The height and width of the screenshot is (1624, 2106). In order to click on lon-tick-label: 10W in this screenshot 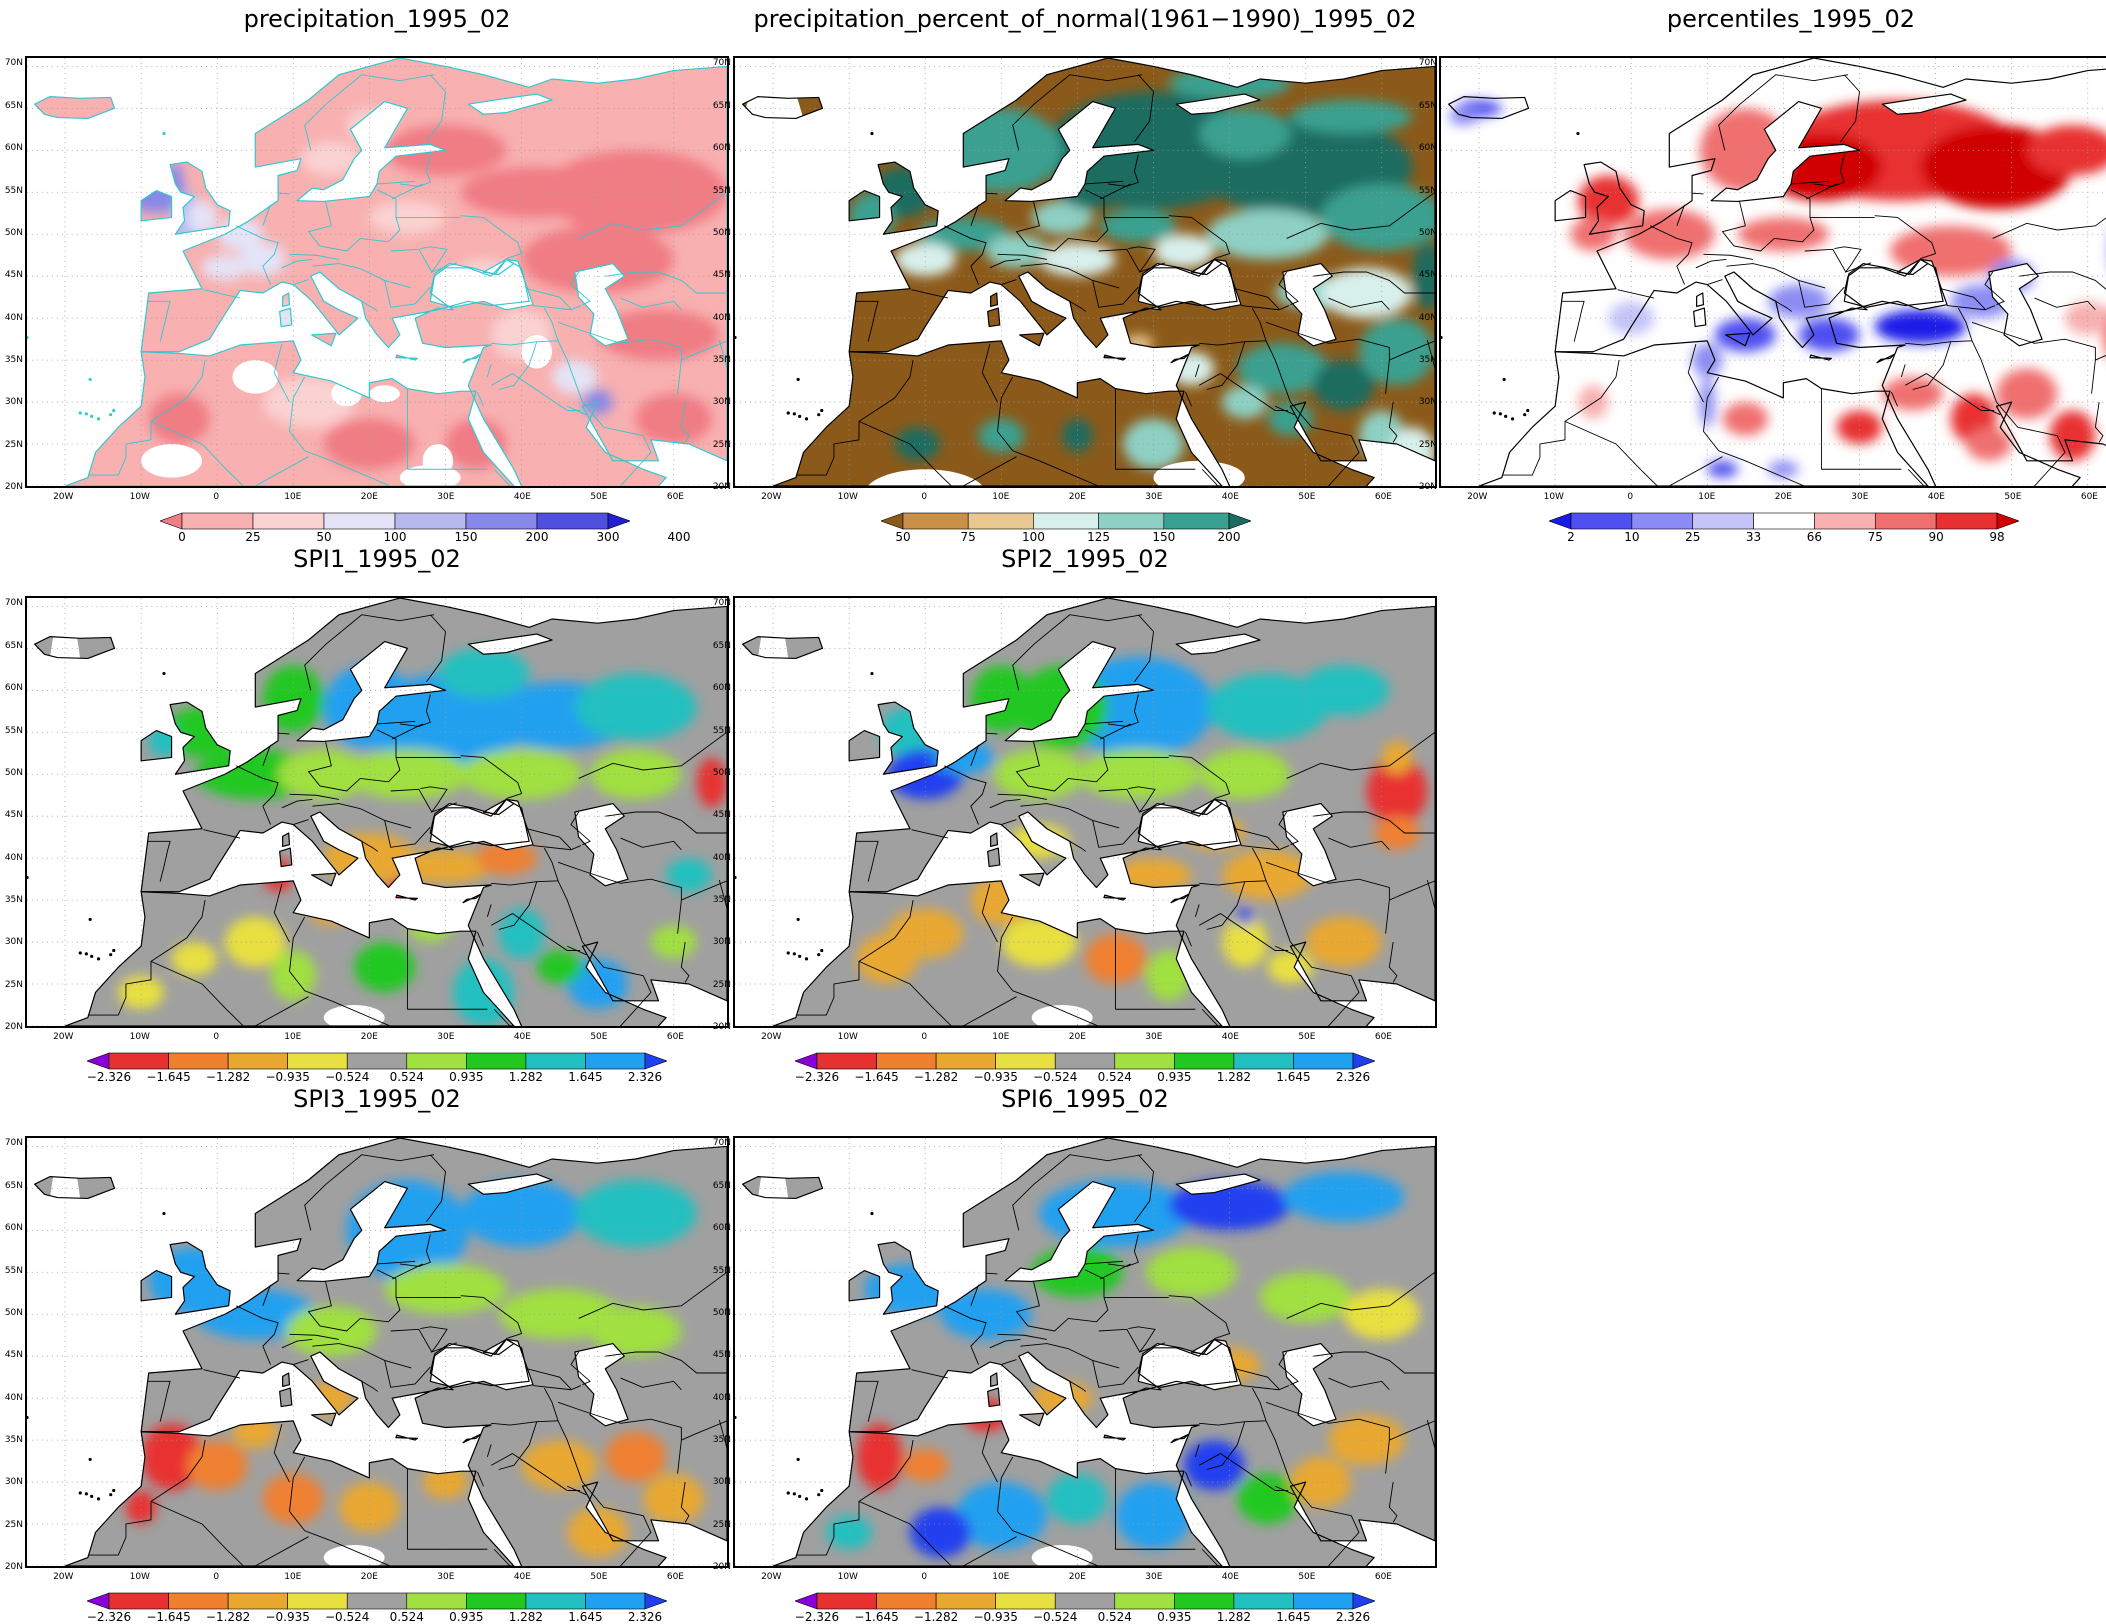, I will do `click(139, 497)`.